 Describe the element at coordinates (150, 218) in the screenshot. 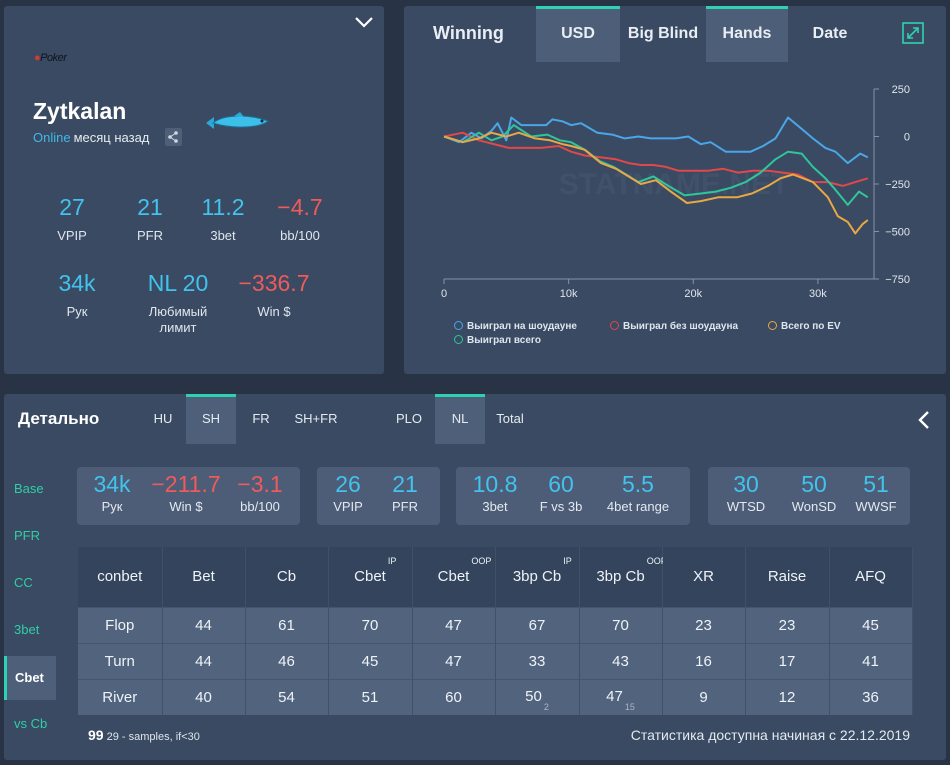

I see `stat-pfr: 21 PFR` at that location.